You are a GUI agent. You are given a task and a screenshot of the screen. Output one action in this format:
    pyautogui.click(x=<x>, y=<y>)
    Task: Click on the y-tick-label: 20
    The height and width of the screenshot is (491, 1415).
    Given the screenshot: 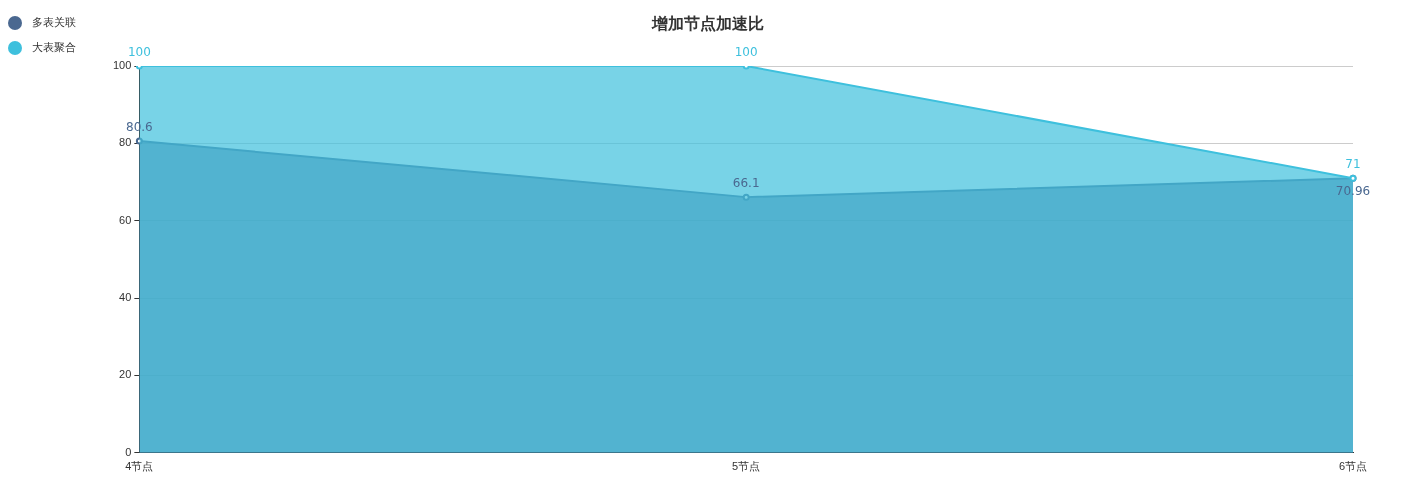 What is the action you would take?
    pyautogui.click(x=125, y=374)
    